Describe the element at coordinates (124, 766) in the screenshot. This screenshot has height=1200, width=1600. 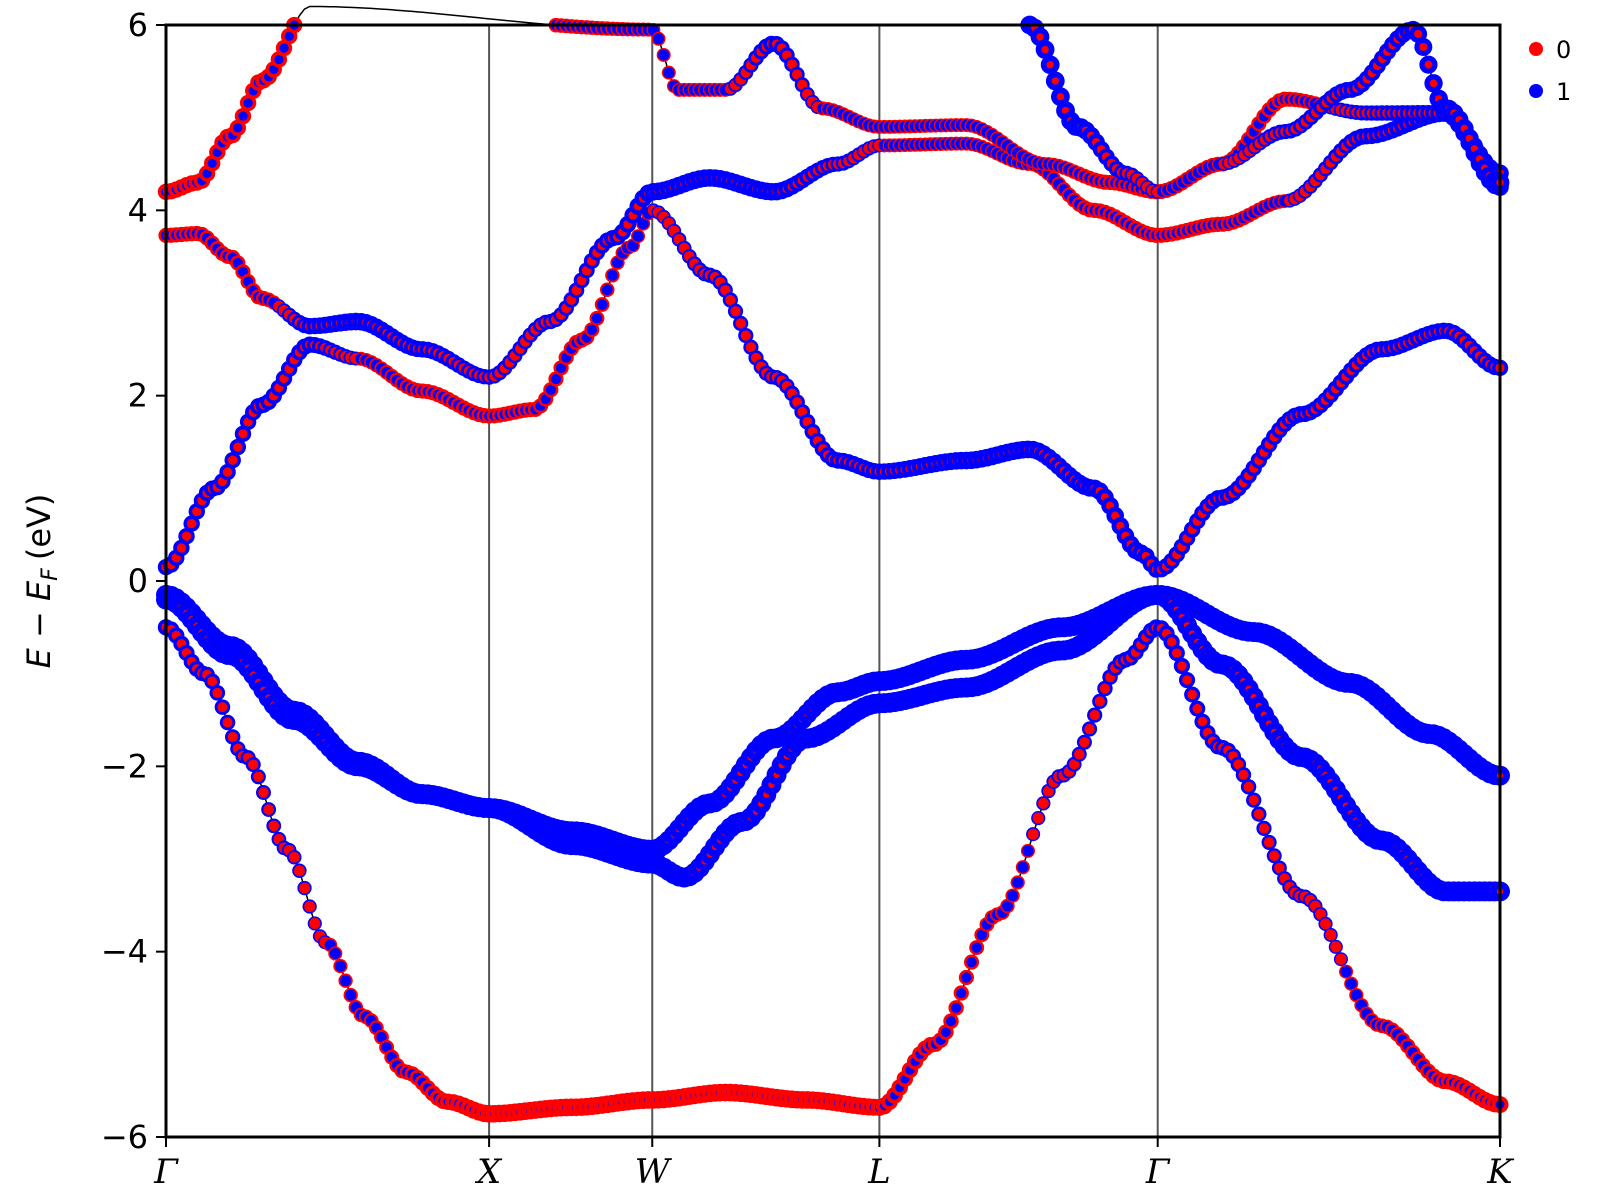
I see `y-tick-label: −2` at that location.